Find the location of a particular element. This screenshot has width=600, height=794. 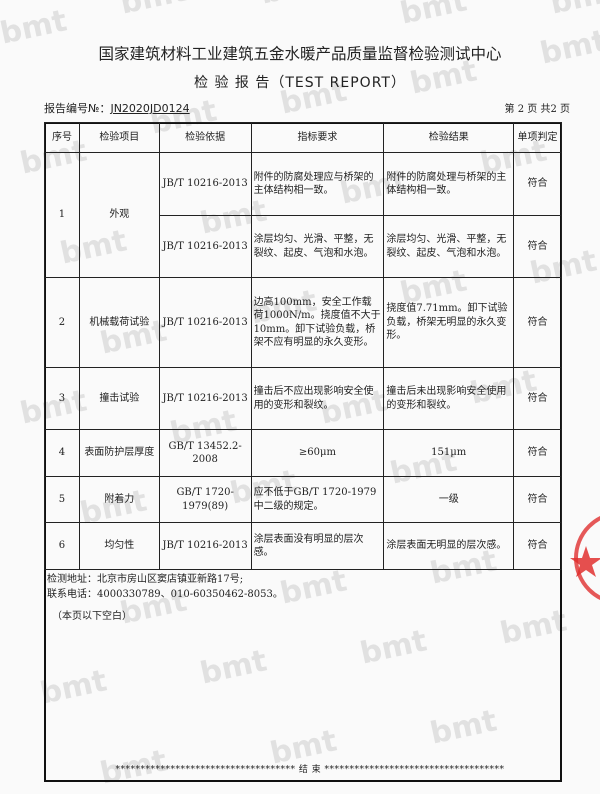

table-header-row: 序号 检验项目 检验依据 指标要求 检验结果 单项判定 is located at coordinates (303, 137).